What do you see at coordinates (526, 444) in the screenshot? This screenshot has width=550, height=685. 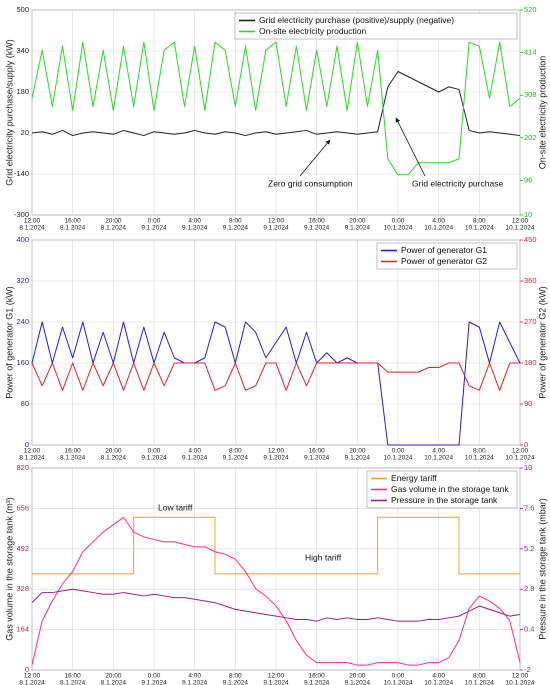 I see `y2-tick-label: 0` at bounding box center [526, 444].